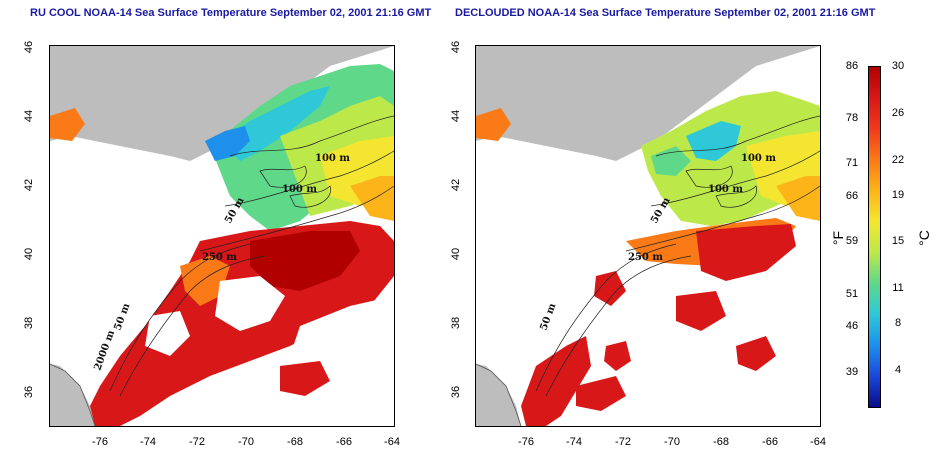 This screenshot has height=475, width=950. Describe the element at coordinates (852, 294) in the screenshot. I see `fahrenheit-tick-label: 51` at that location.